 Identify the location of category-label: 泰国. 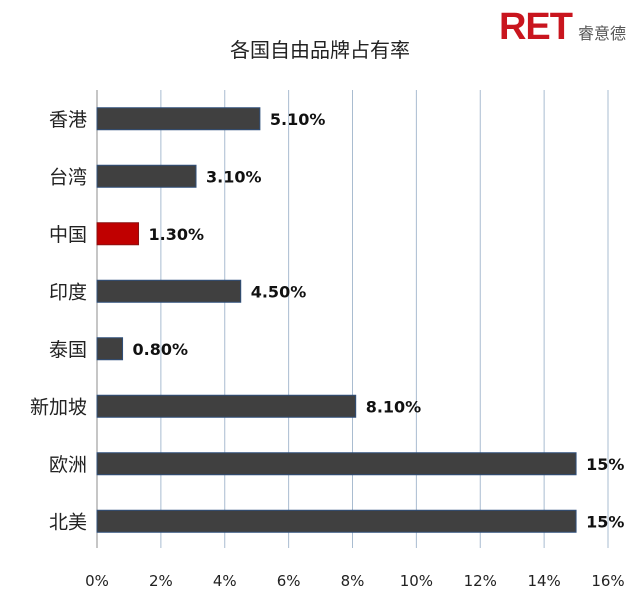
(68, 350).